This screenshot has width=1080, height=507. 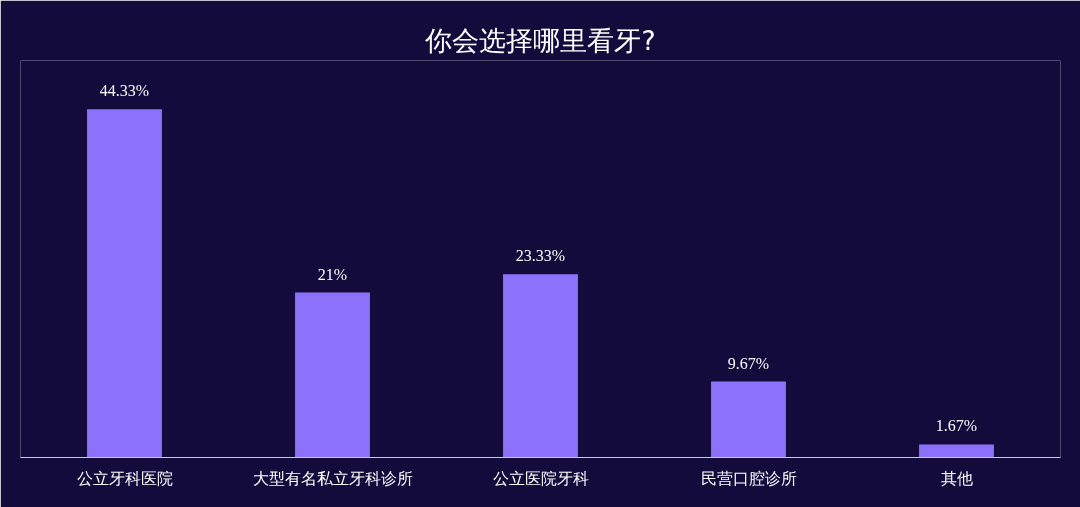 I want to click on data-label: 44.33%, so click(x=124, y=91).